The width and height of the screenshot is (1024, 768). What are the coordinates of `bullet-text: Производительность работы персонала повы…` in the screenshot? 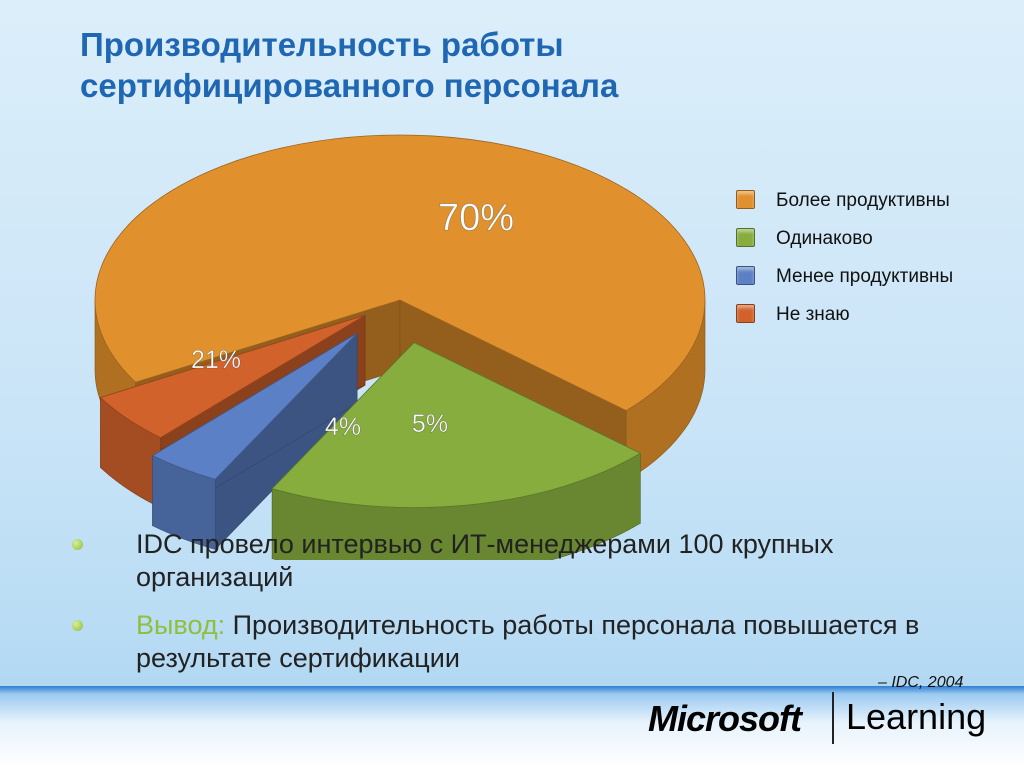 It's located at (528, 641).